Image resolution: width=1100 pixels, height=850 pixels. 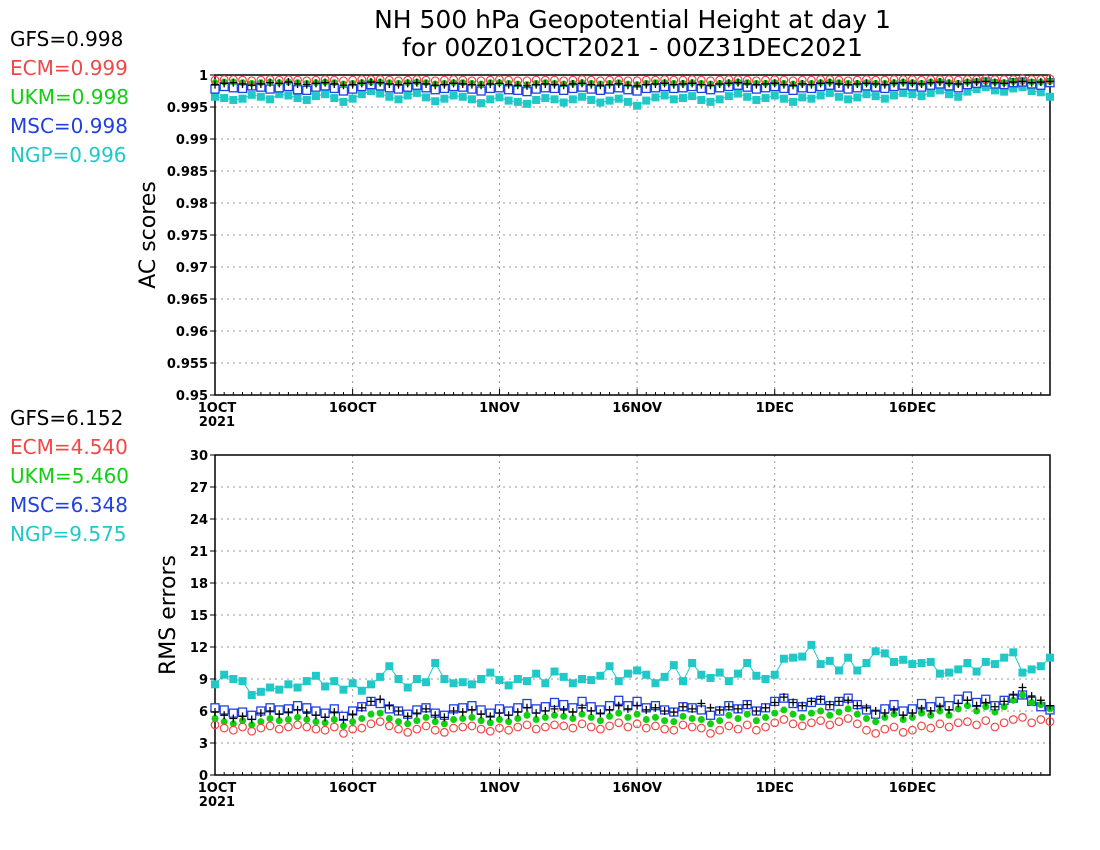 What do you see at coordinates (69, 68) in the screenshot?
I see `ac-stat-ecm: ECM=0.999` at bounding box center [69, 68].